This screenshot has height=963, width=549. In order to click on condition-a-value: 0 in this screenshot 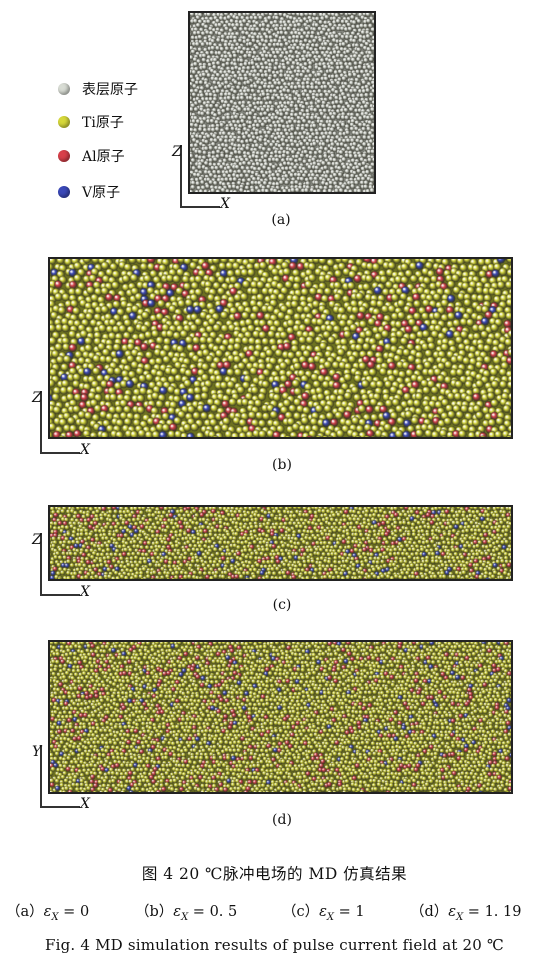, I will do `click(84, 912)`.